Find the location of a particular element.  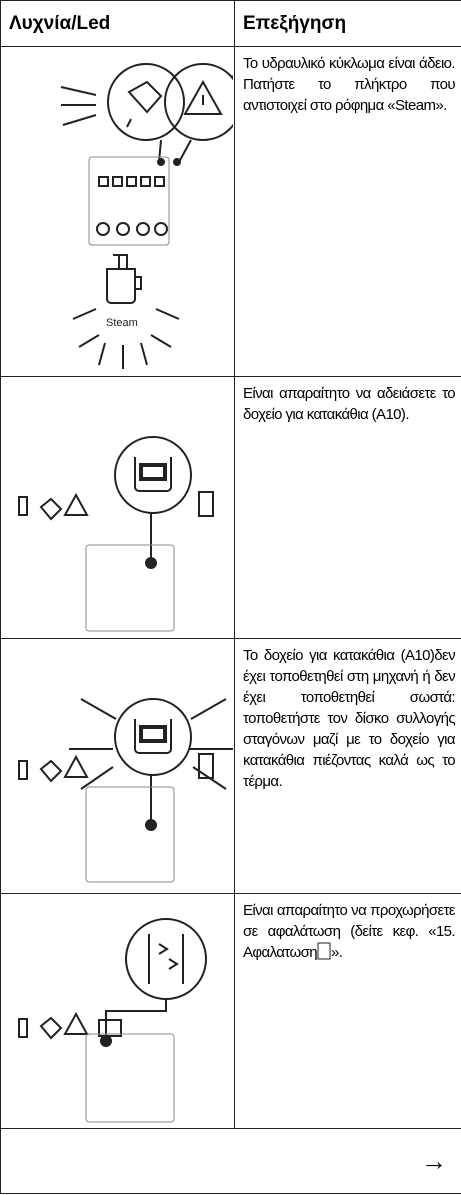

footer-row: → is located at coordinates (230, 1161).